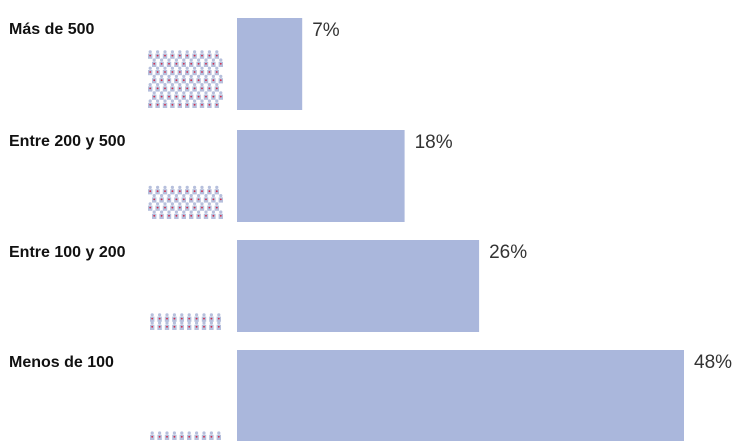  What do you see at coordinates (508, 252) in the screenshot?
I see `value-label: 26%` at bounding box center [508, 252].